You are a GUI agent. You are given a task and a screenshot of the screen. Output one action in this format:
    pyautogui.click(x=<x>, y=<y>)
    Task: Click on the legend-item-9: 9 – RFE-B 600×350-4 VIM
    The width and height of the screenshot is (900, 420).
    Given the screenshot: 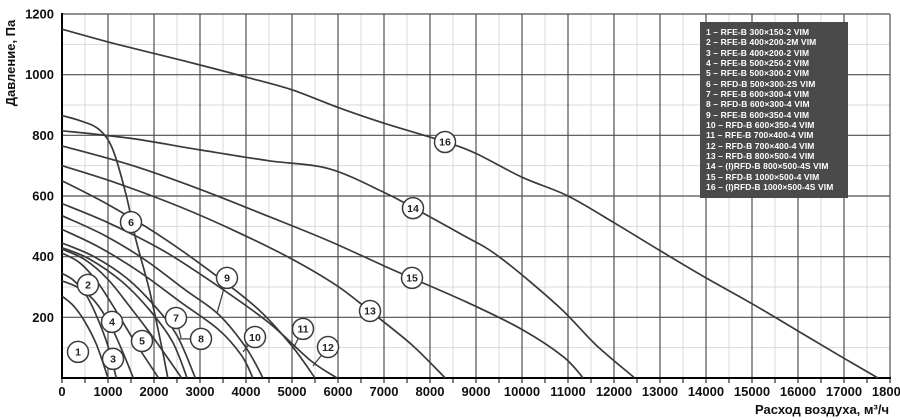 What is the action you would take?
    pyautogui.click(x=758, y=114)
    